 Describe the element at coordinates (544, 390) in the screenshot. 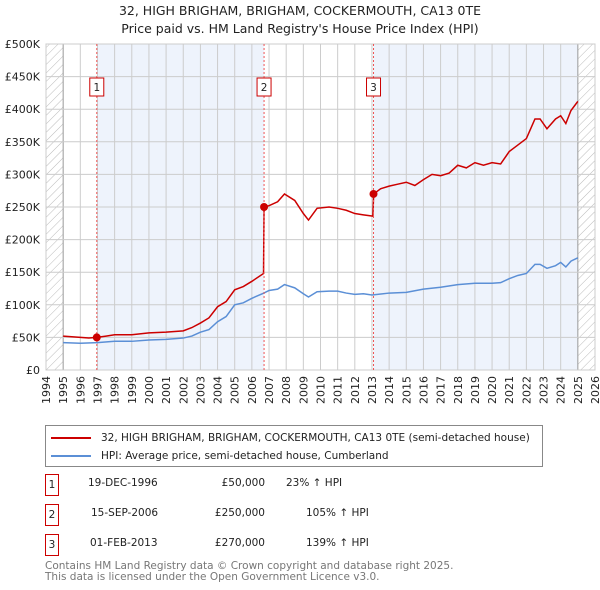

I see `x-tick-label: 2023` at that location.